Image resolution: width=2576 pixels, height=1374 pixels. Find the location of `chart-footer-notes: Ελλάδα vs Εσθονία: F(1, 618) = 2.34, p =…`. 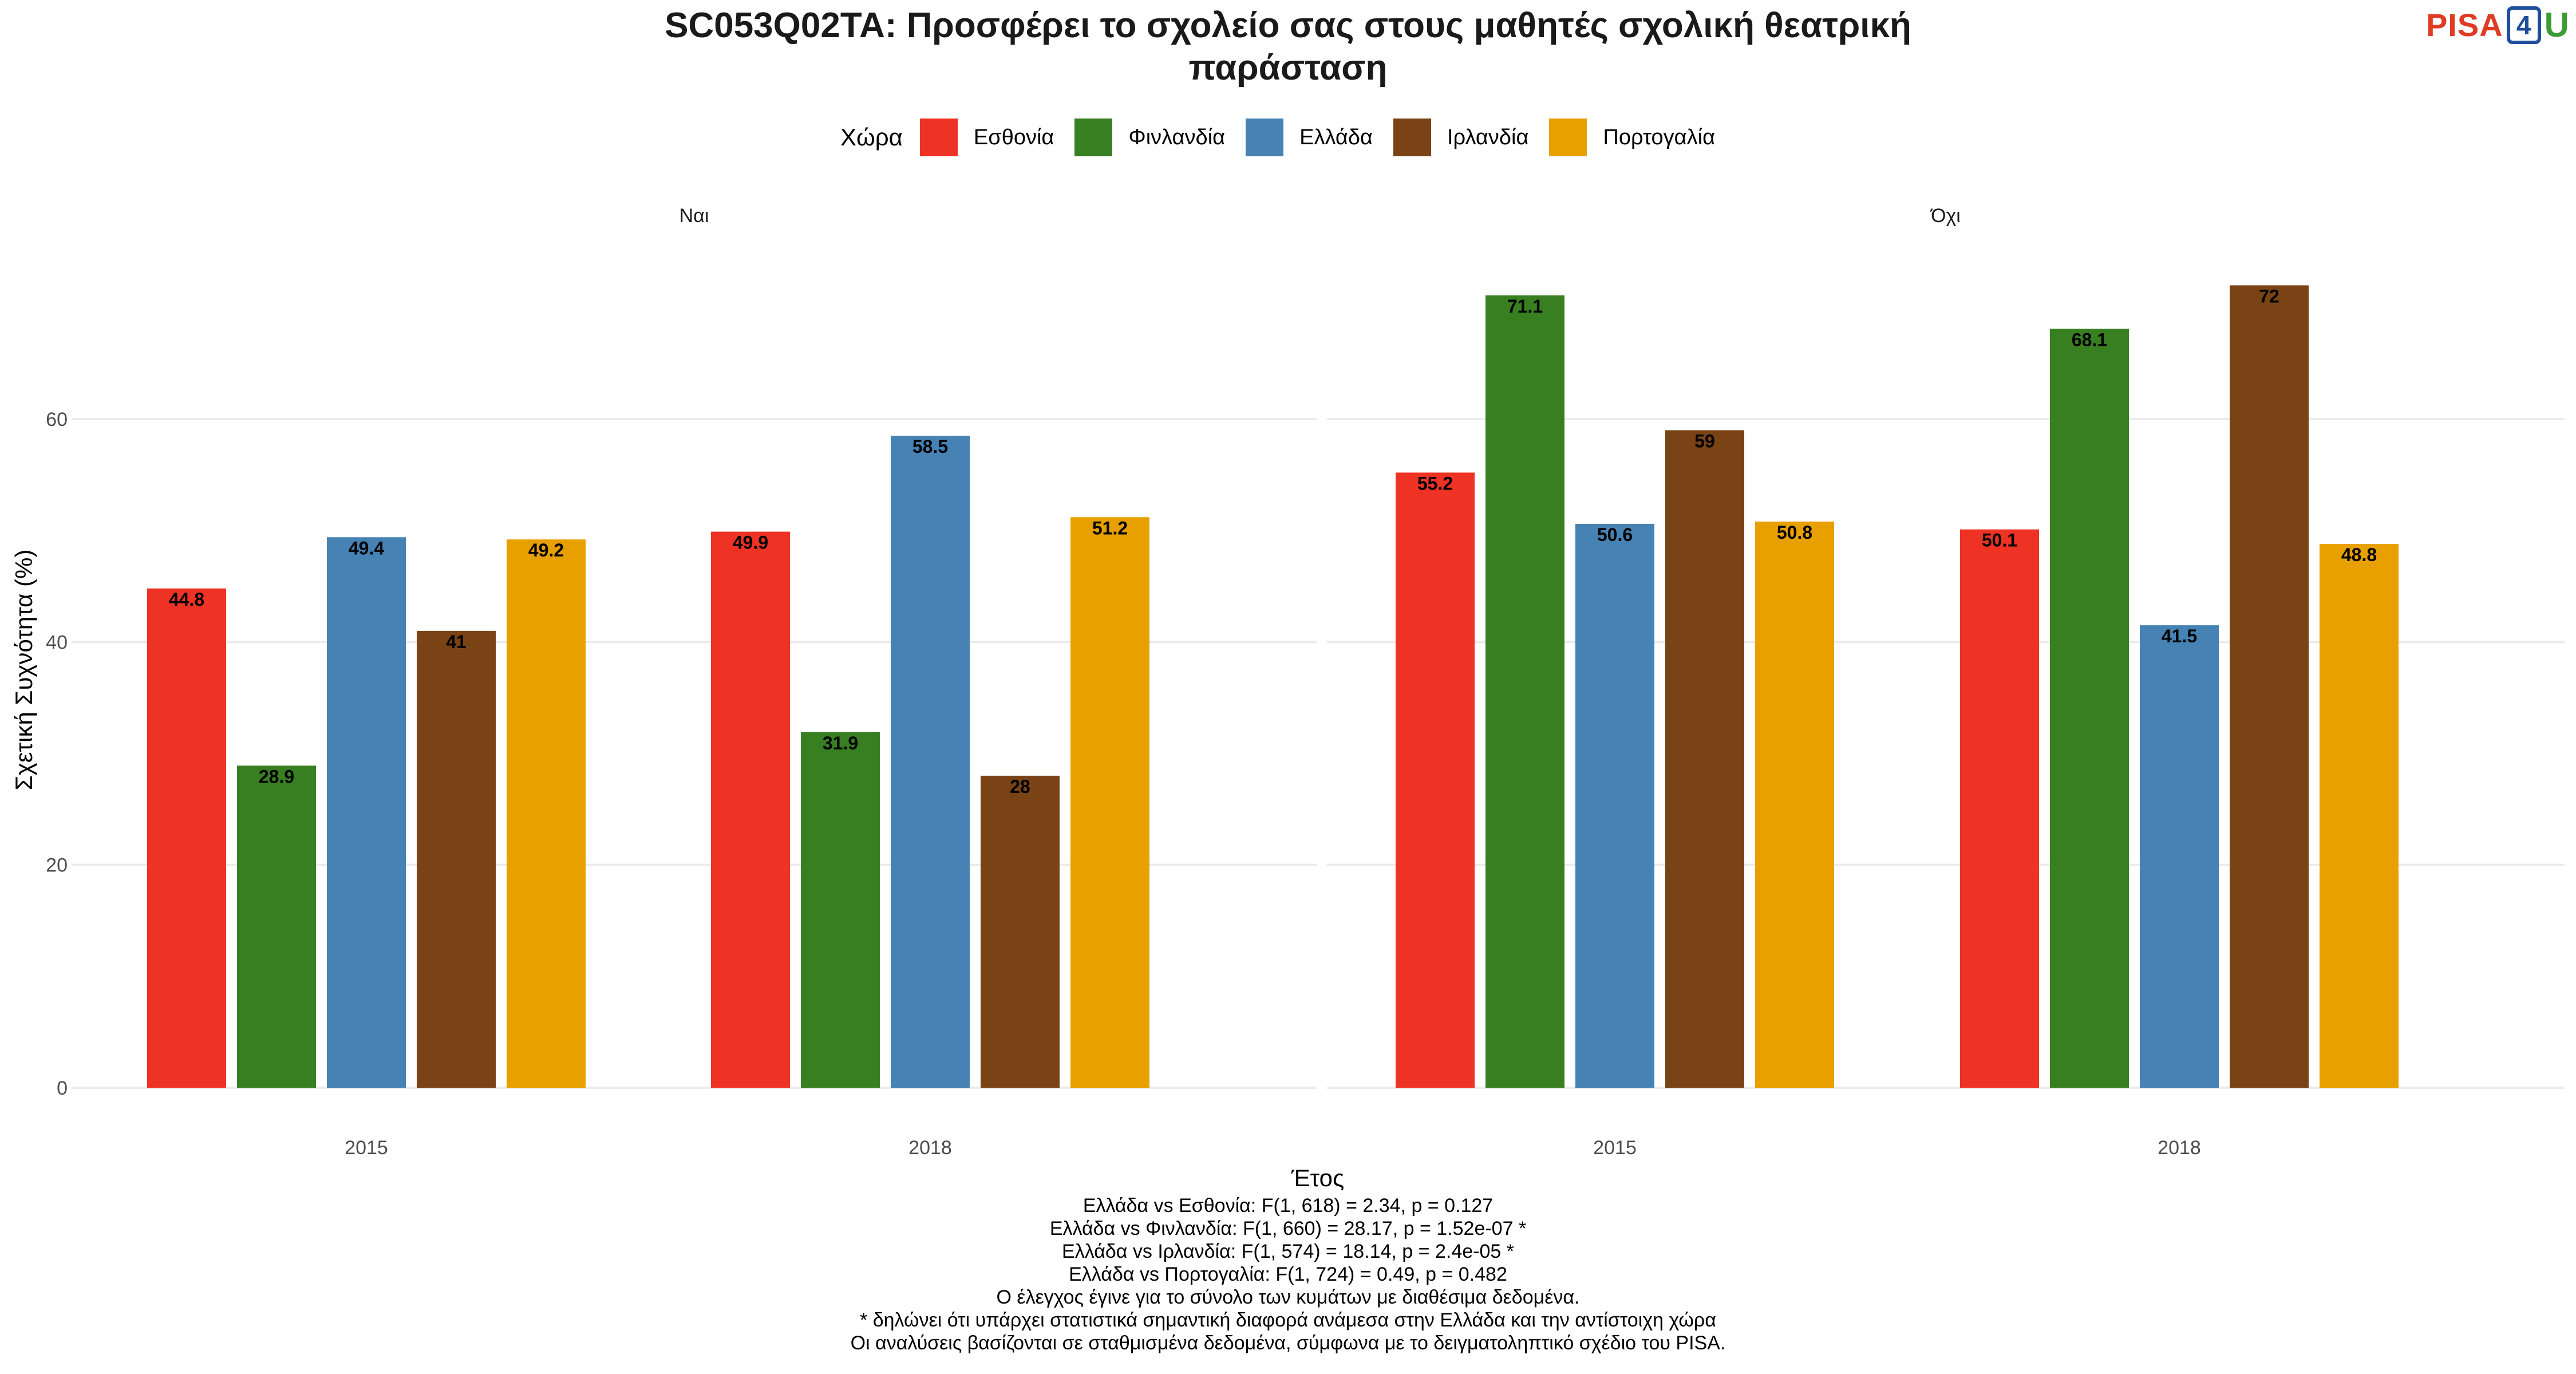

chart-footer-notes: Ελλάδα vs Εσθονία: F(1, 618) = 2.34, p =… is located at coordinates (1288, 1275).